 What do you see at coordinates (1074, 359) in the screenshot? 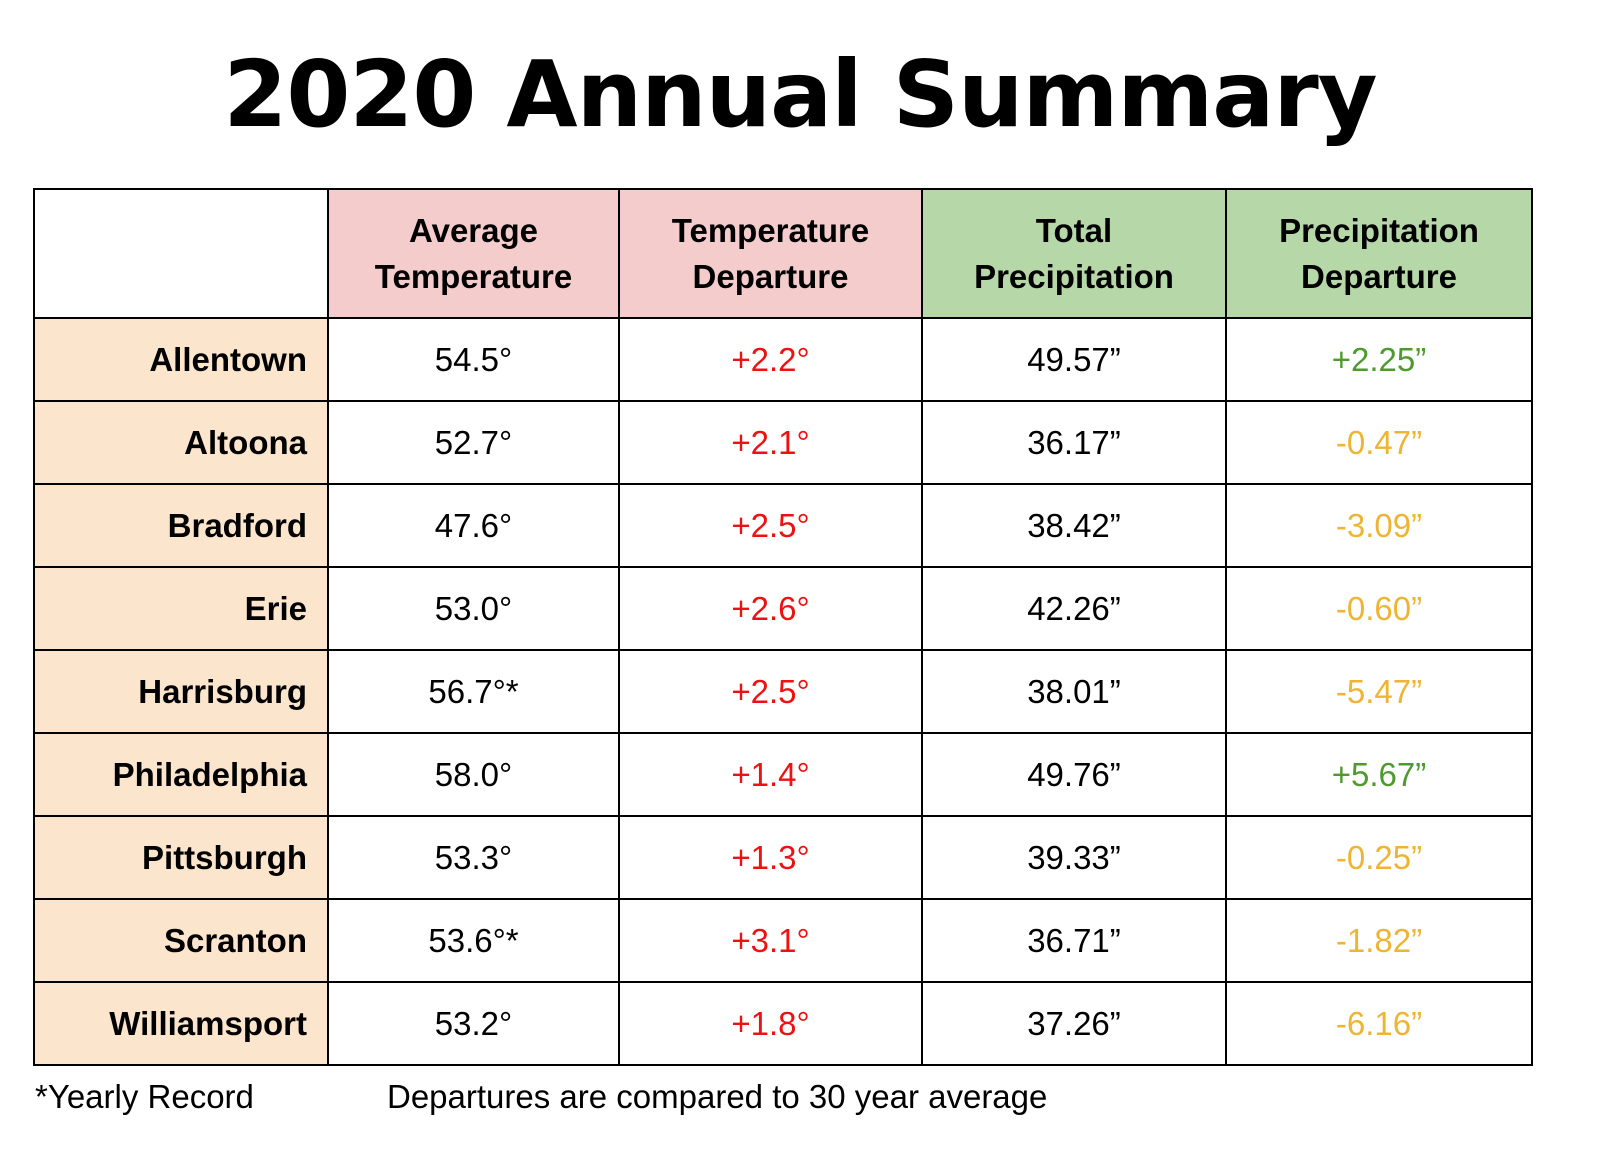
I see `total-precipitation-cell: 49.57”` at bounding box center [1074, 359].